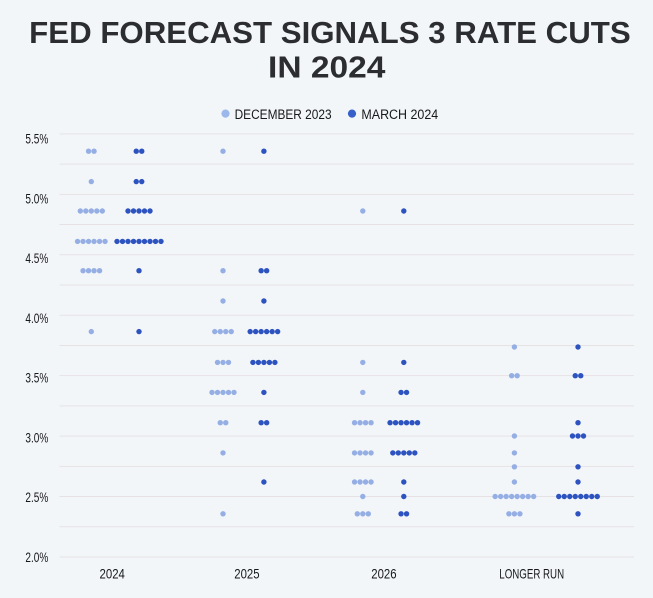 This screenshot has width=653, height=598. I want to click on svg-text: MARCH 2024, so click(399, 114).